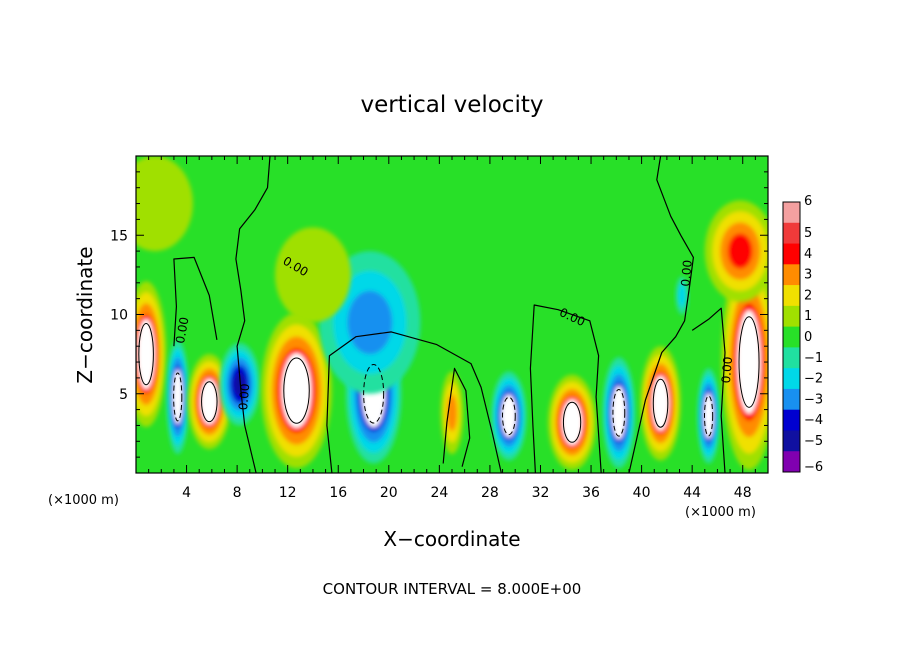 The width and height of the screenshot is (904, 659). Describe the element at coordinates (813, 441) in the screenshot. I see `colorbar-label: −5` at that location.